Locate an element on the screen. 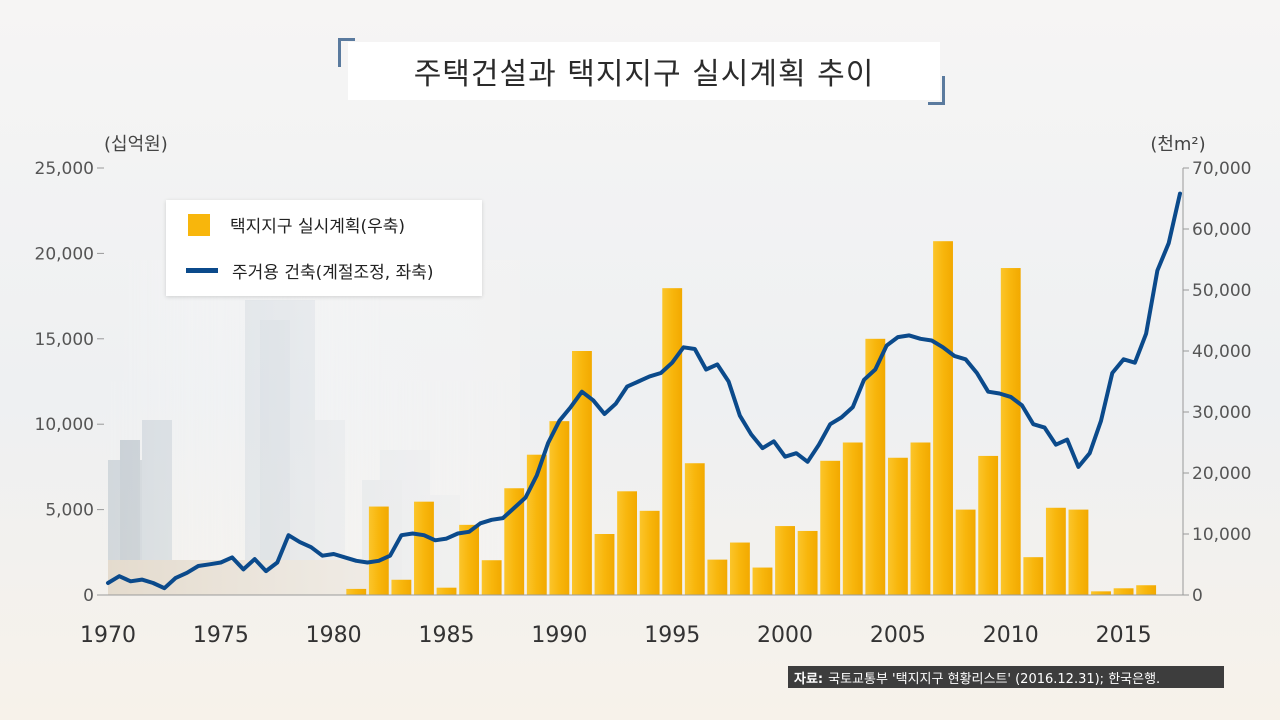 Image resolution: width=1280 pixels, height=720 pixels. x-tick-label: 1985 is located at coordinates (447, 635).